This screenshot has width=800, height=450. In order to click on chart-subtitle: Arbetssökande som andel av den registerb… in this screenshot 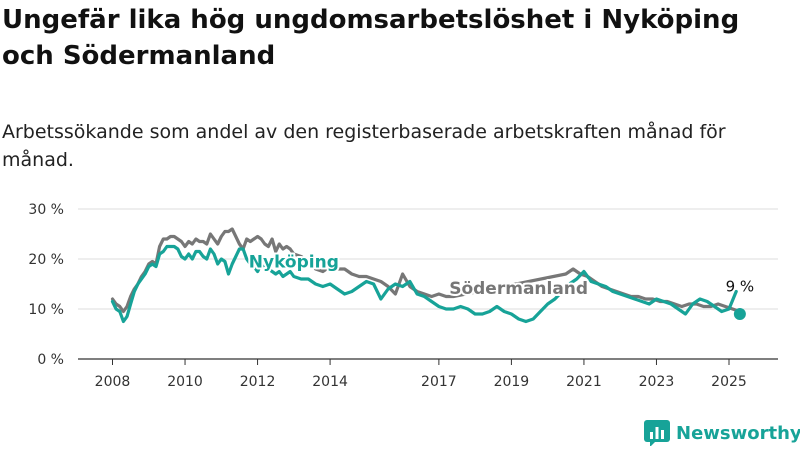, I will do `click(364, 146)`.